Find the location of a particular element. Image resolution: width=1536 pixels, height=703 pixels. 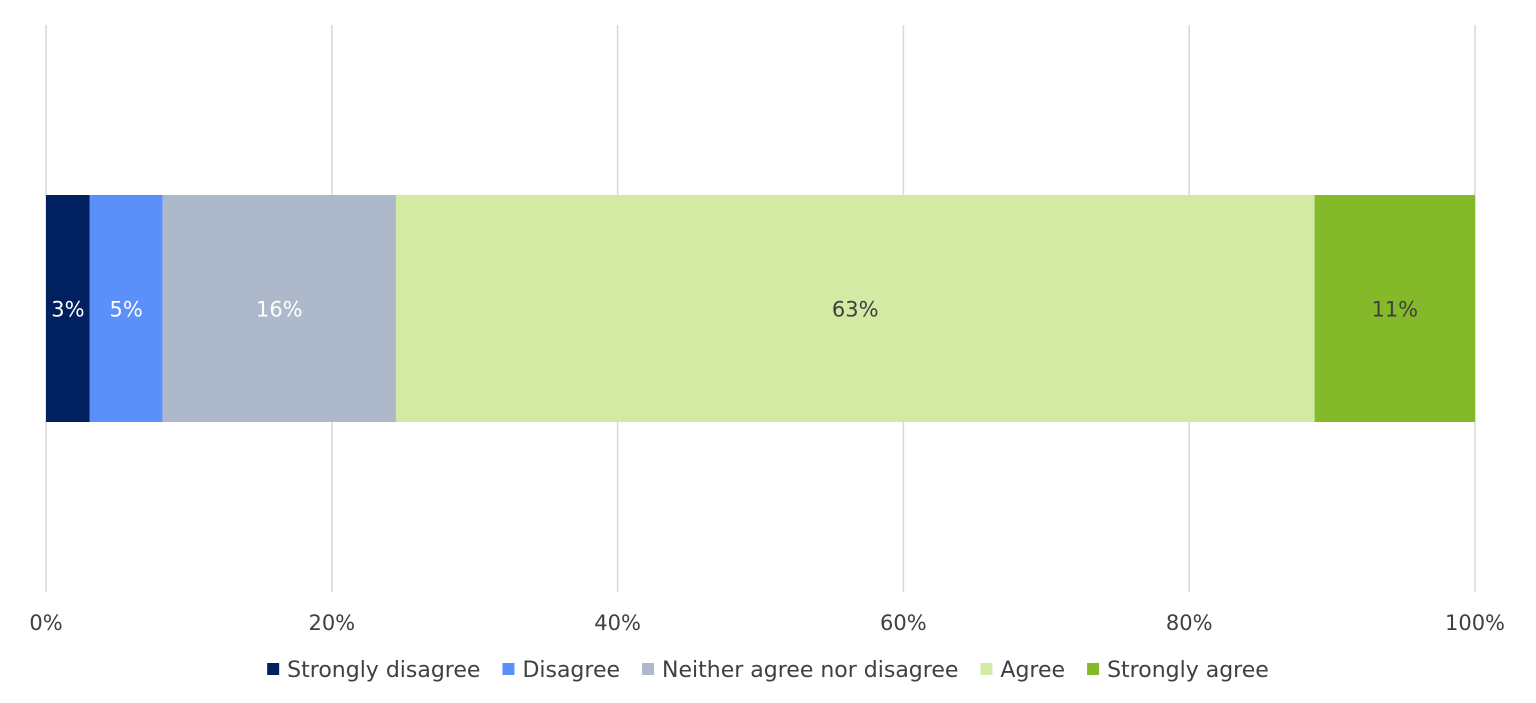

x-tick-label: 80% is located at coordinates (1189, 623).